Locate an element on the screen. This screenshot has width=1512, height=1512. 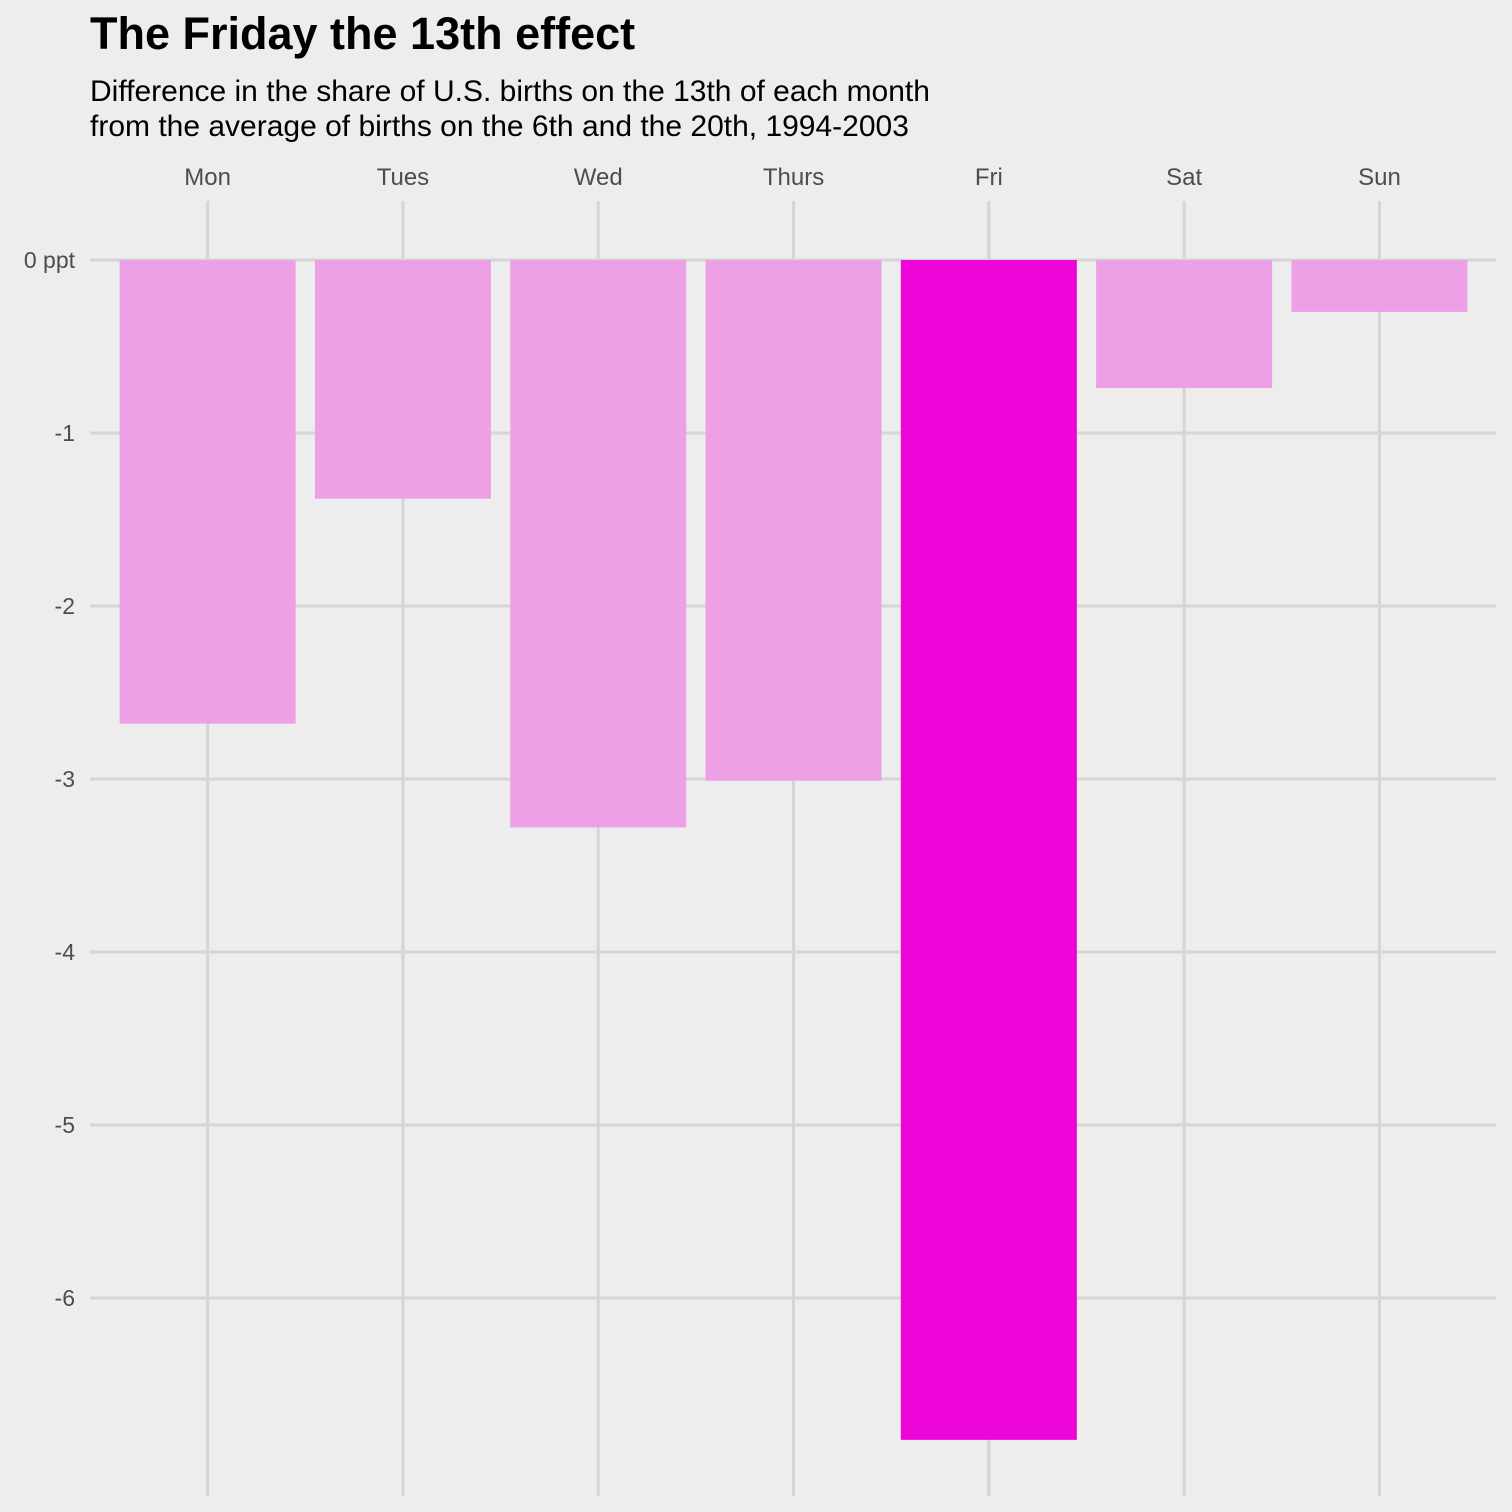
x-tick-label: Sun is located at coordinates (1379, 177).